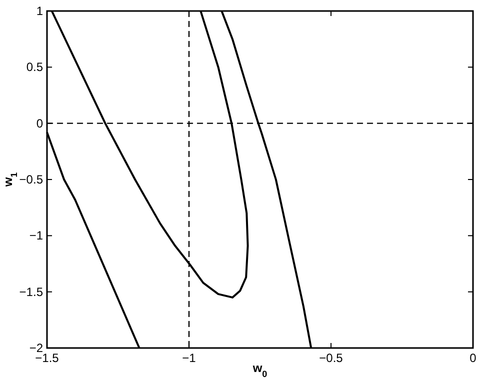 The height and width of the screenshot is (382, 482). I want to click on y-tick-label: −0.5, so click(31, 179).